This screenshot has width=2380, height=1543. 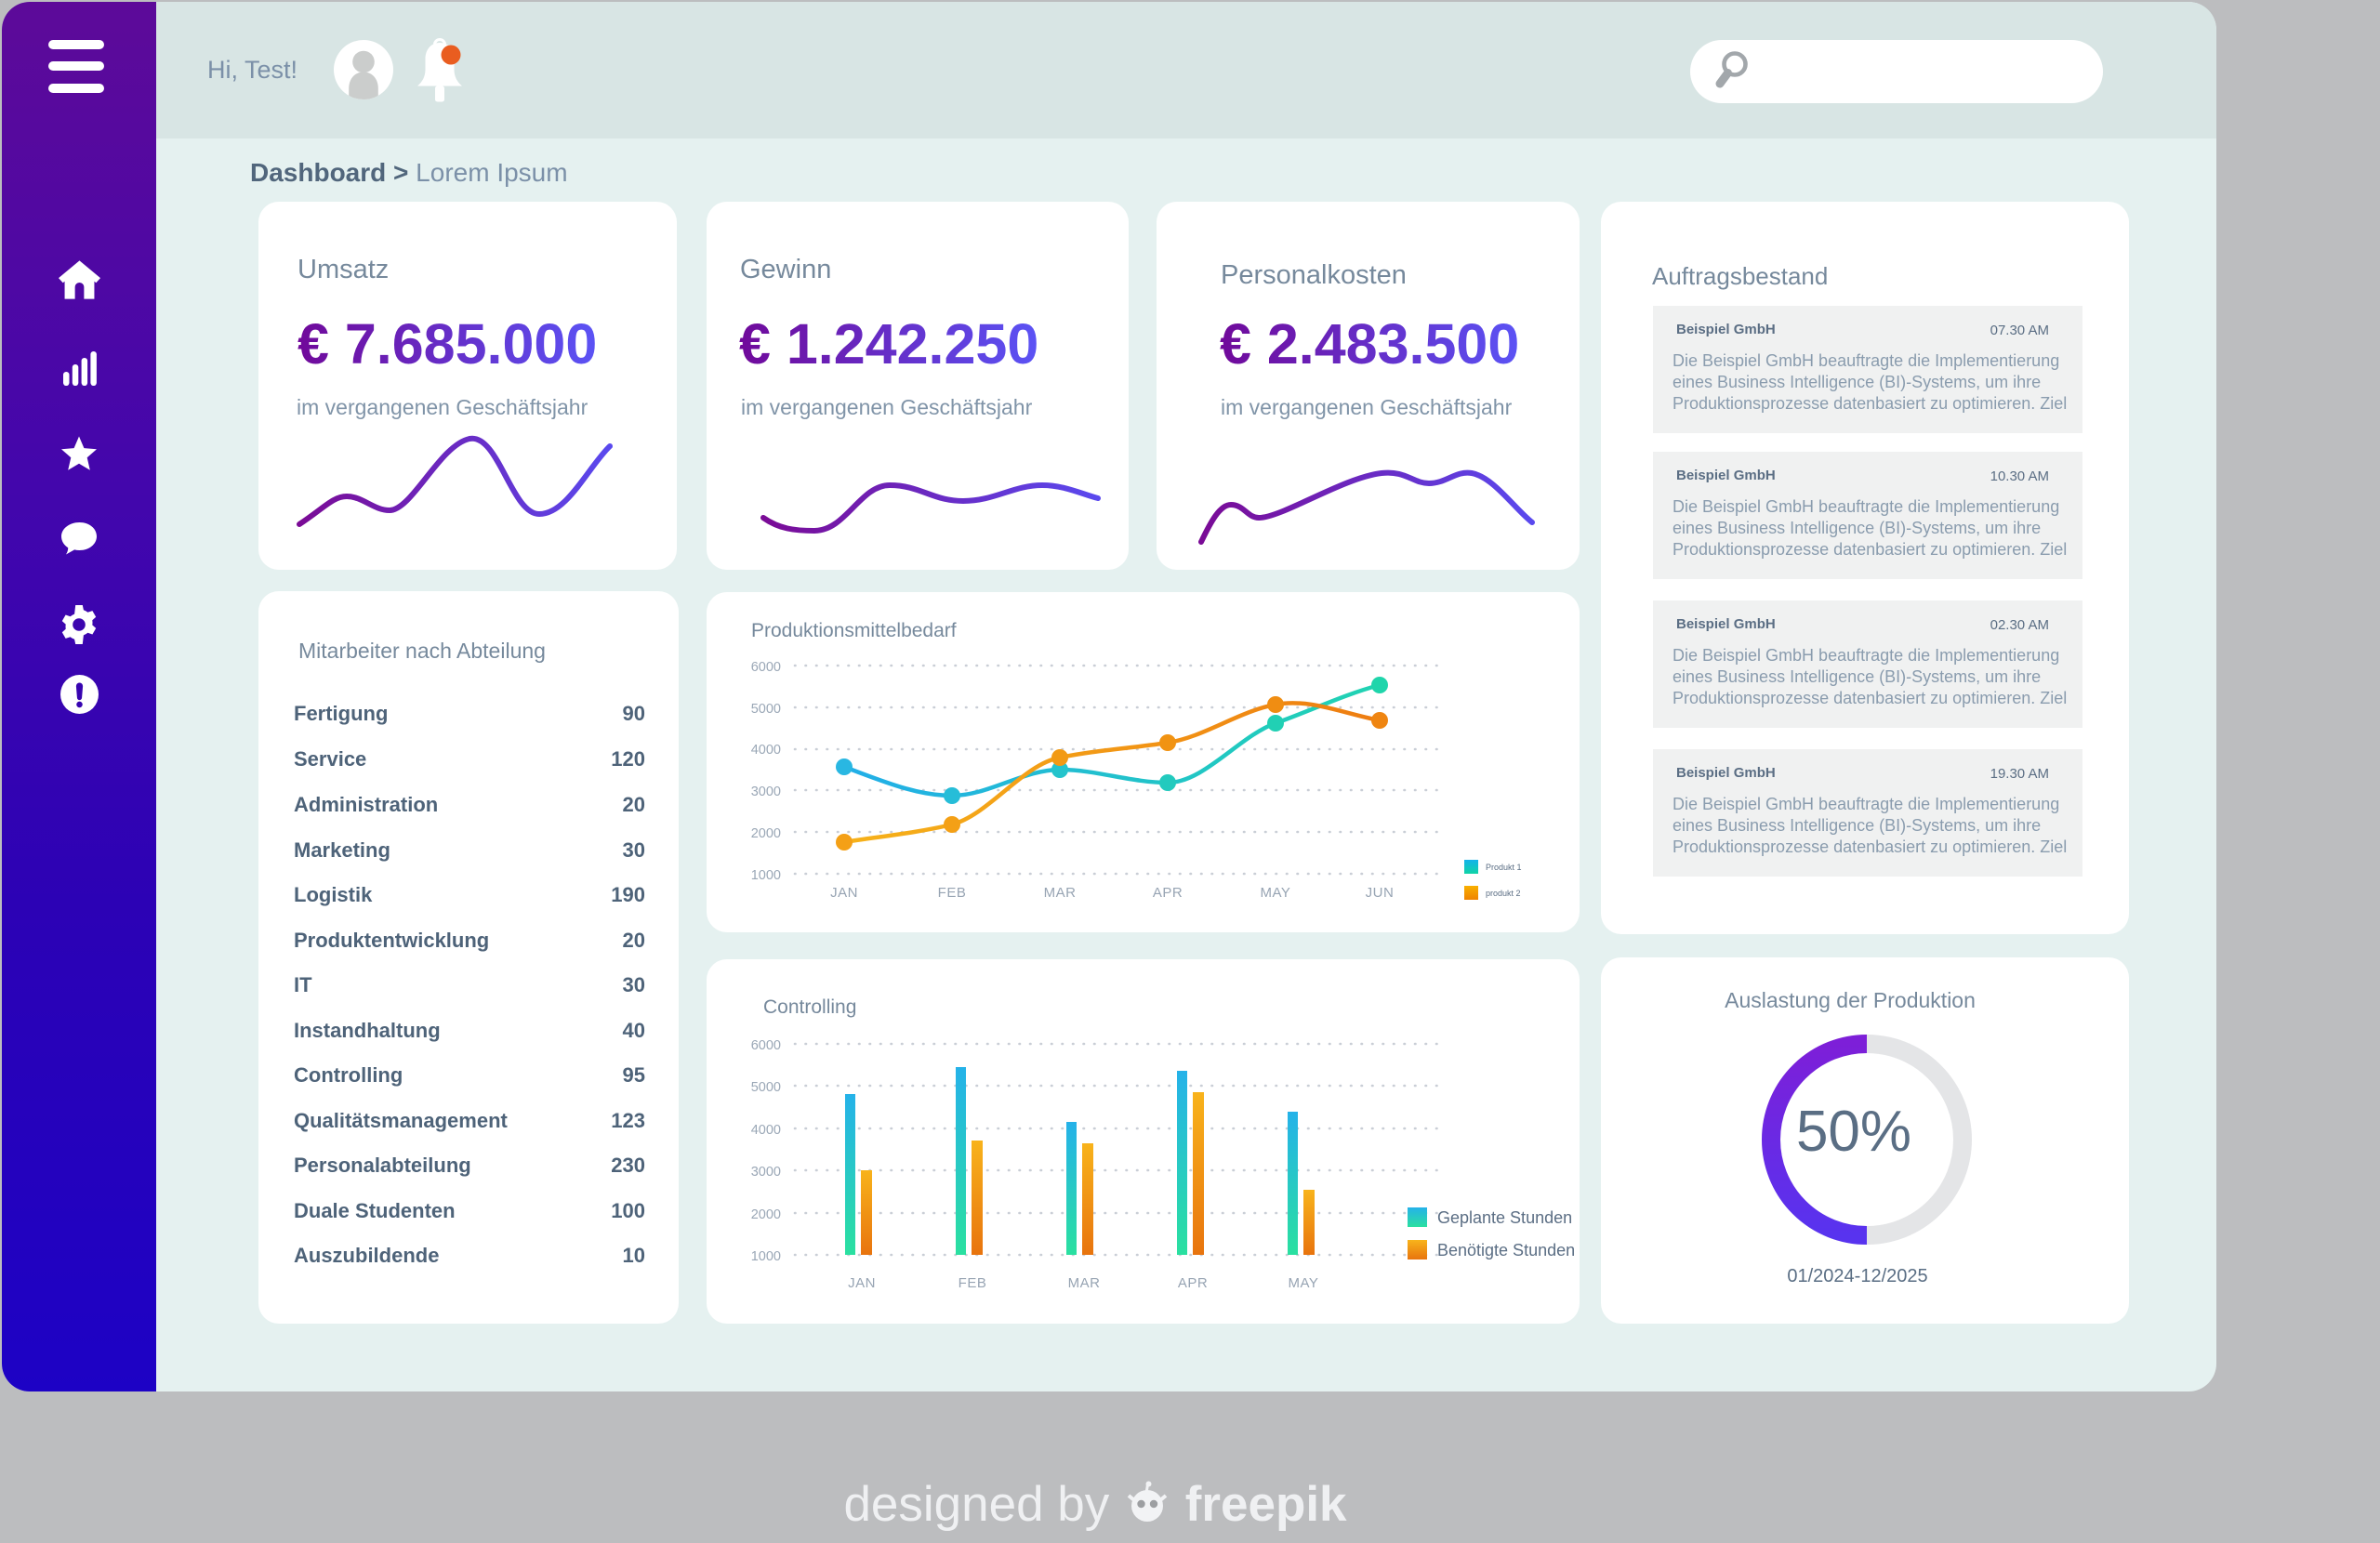 What do you see at coordinates (1506, 1250) in the screenshot?
I see `svg-text: Benötigte Stunden` at bounding box center [1506, 1250].